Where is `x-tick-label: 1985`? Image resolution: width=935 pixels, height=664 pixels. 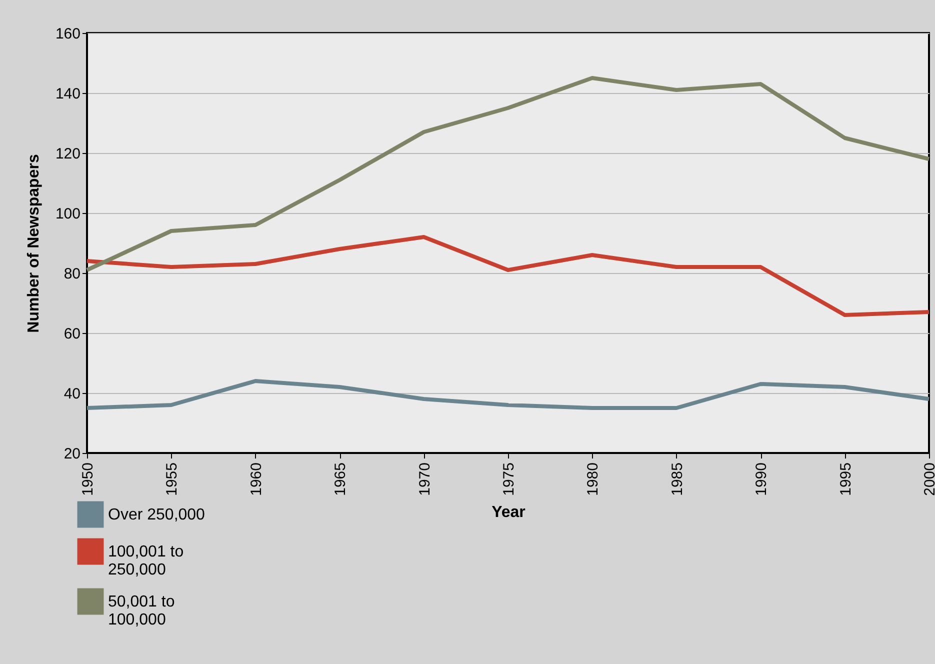
x-tick-label: 1985 is located at coordinates (677, 479).